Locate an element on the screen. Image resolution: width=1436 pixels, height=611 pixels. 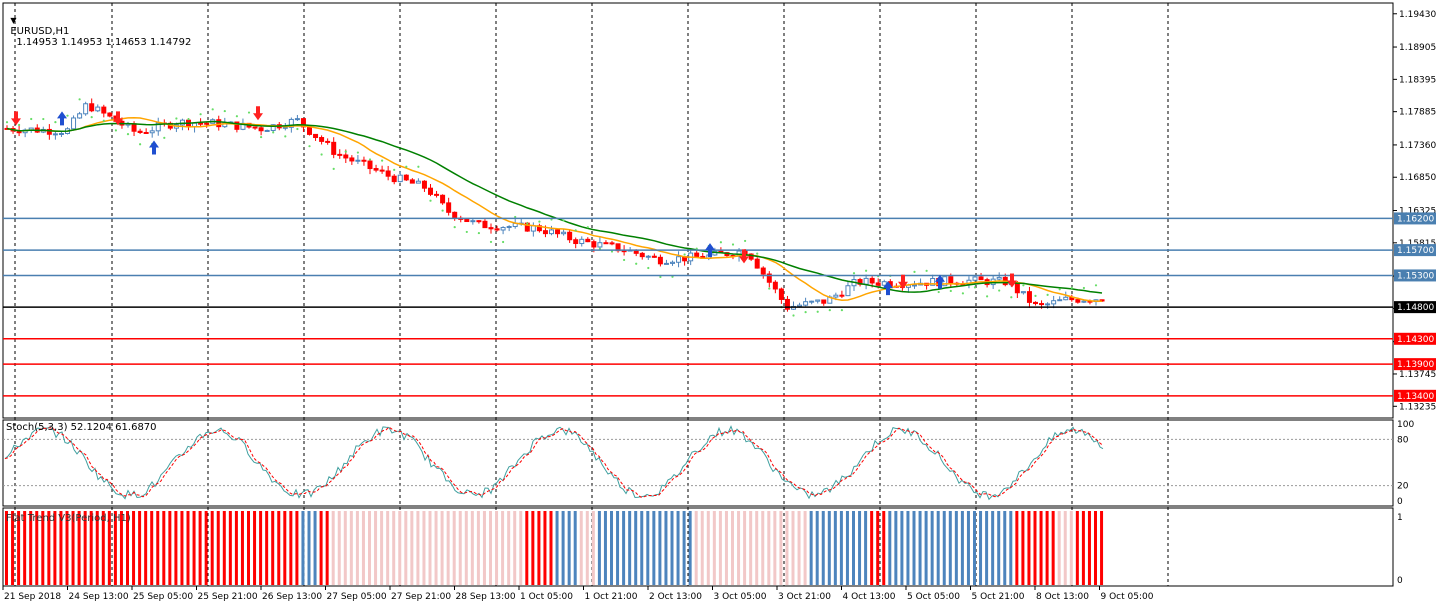
time-tick-label: 3 Oct 21:00 is located at coordinates (804, 597).